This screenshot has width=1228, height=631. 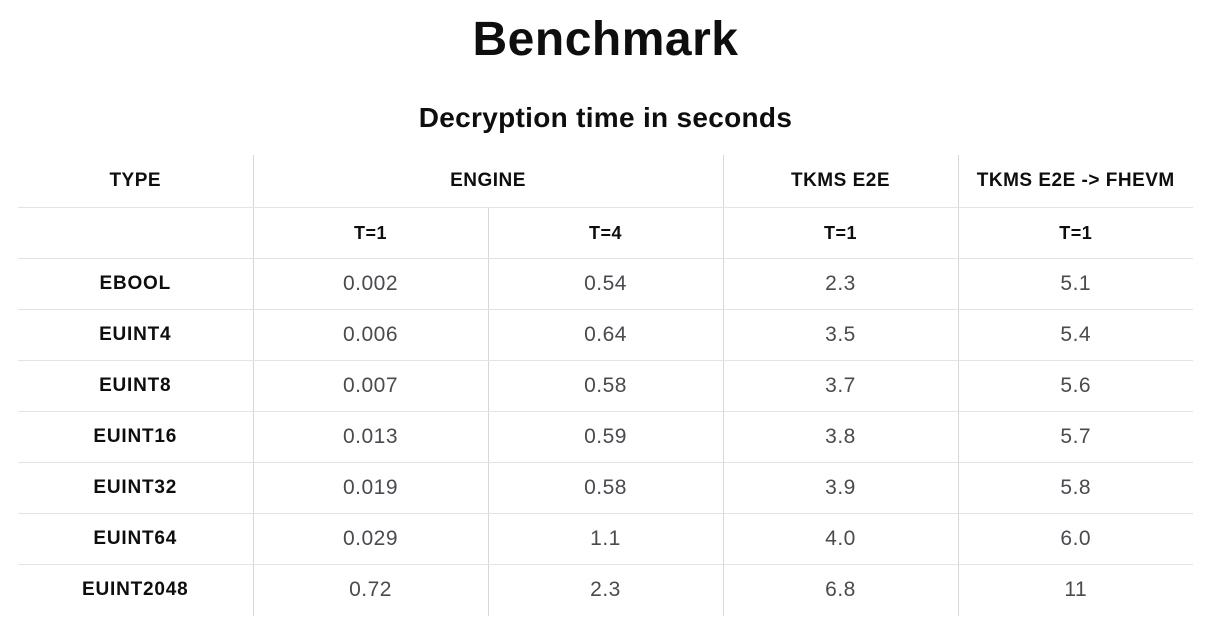 I want to click on cell-value: 0.007, so click(x=370, y=386).